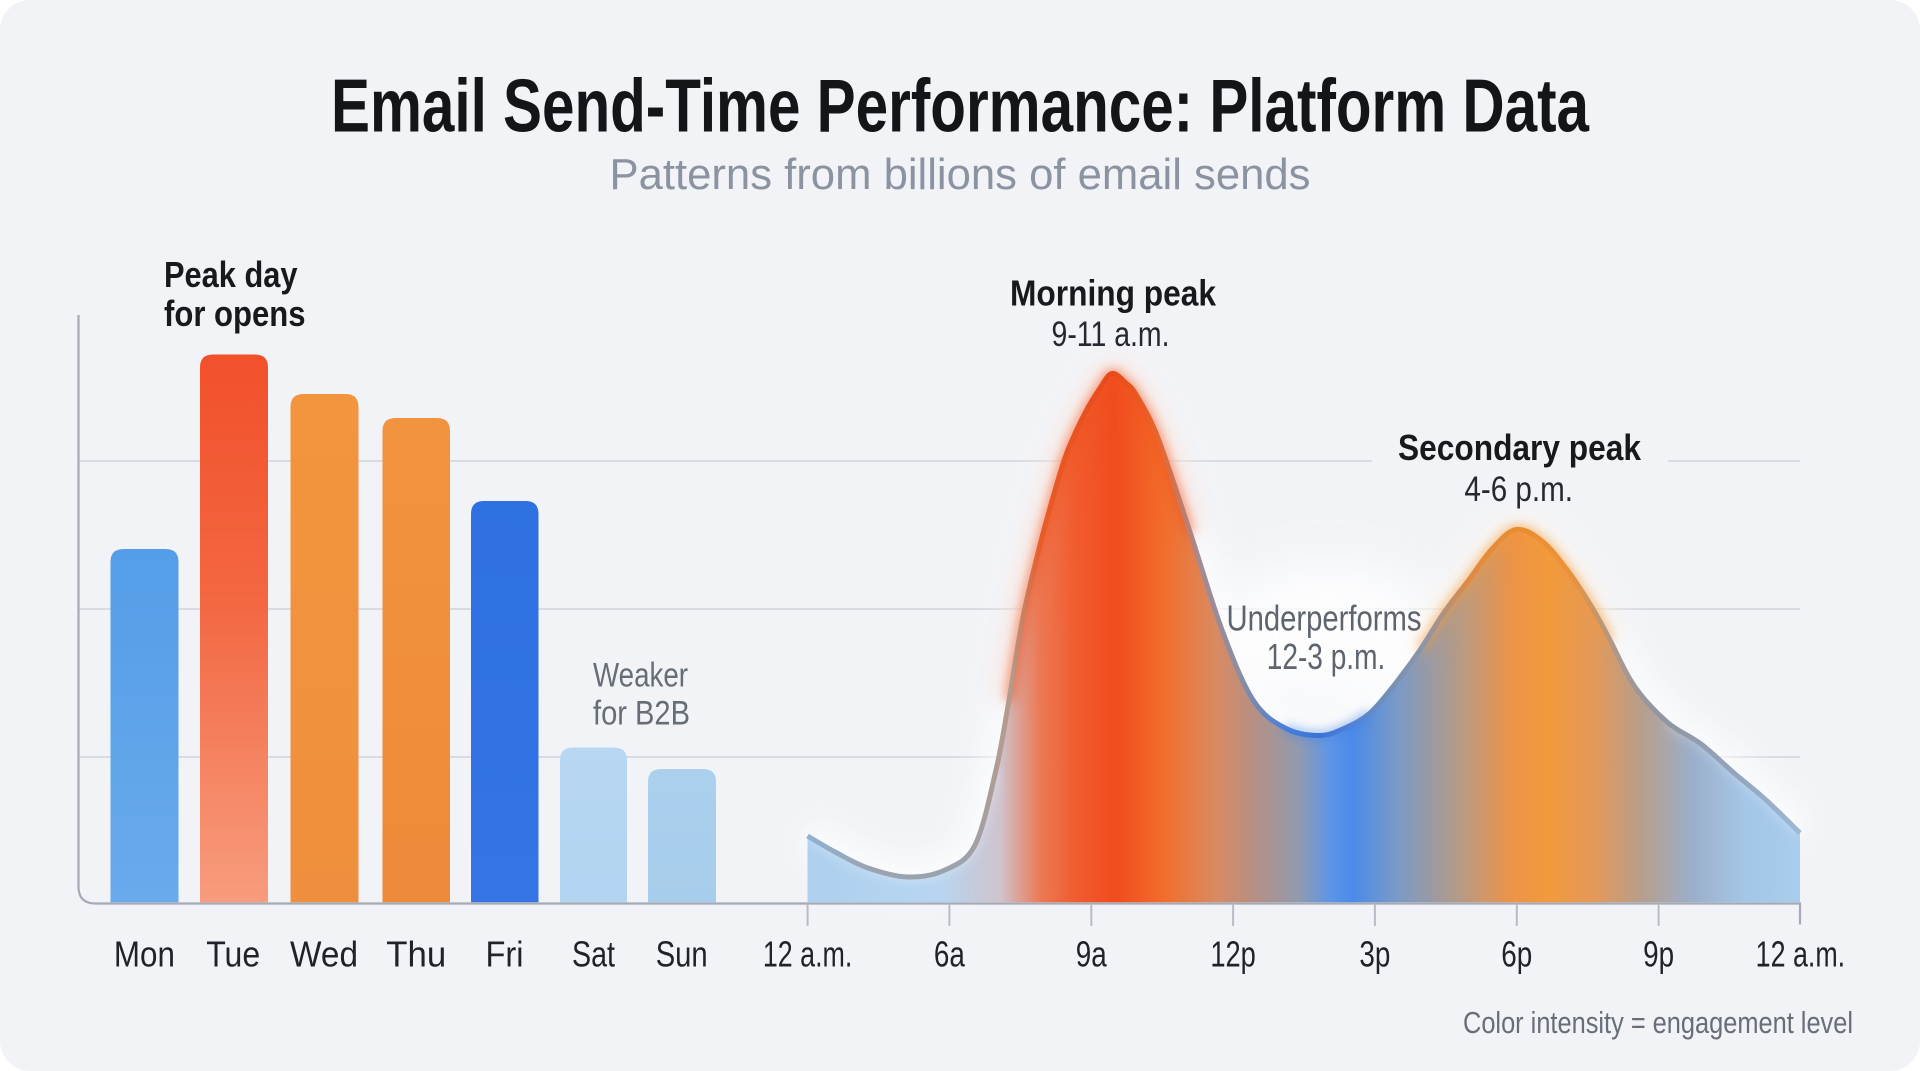  Describe the element at coordinates (1233, 954) in the screenshot. I see `svg-text: 12p` at that location.